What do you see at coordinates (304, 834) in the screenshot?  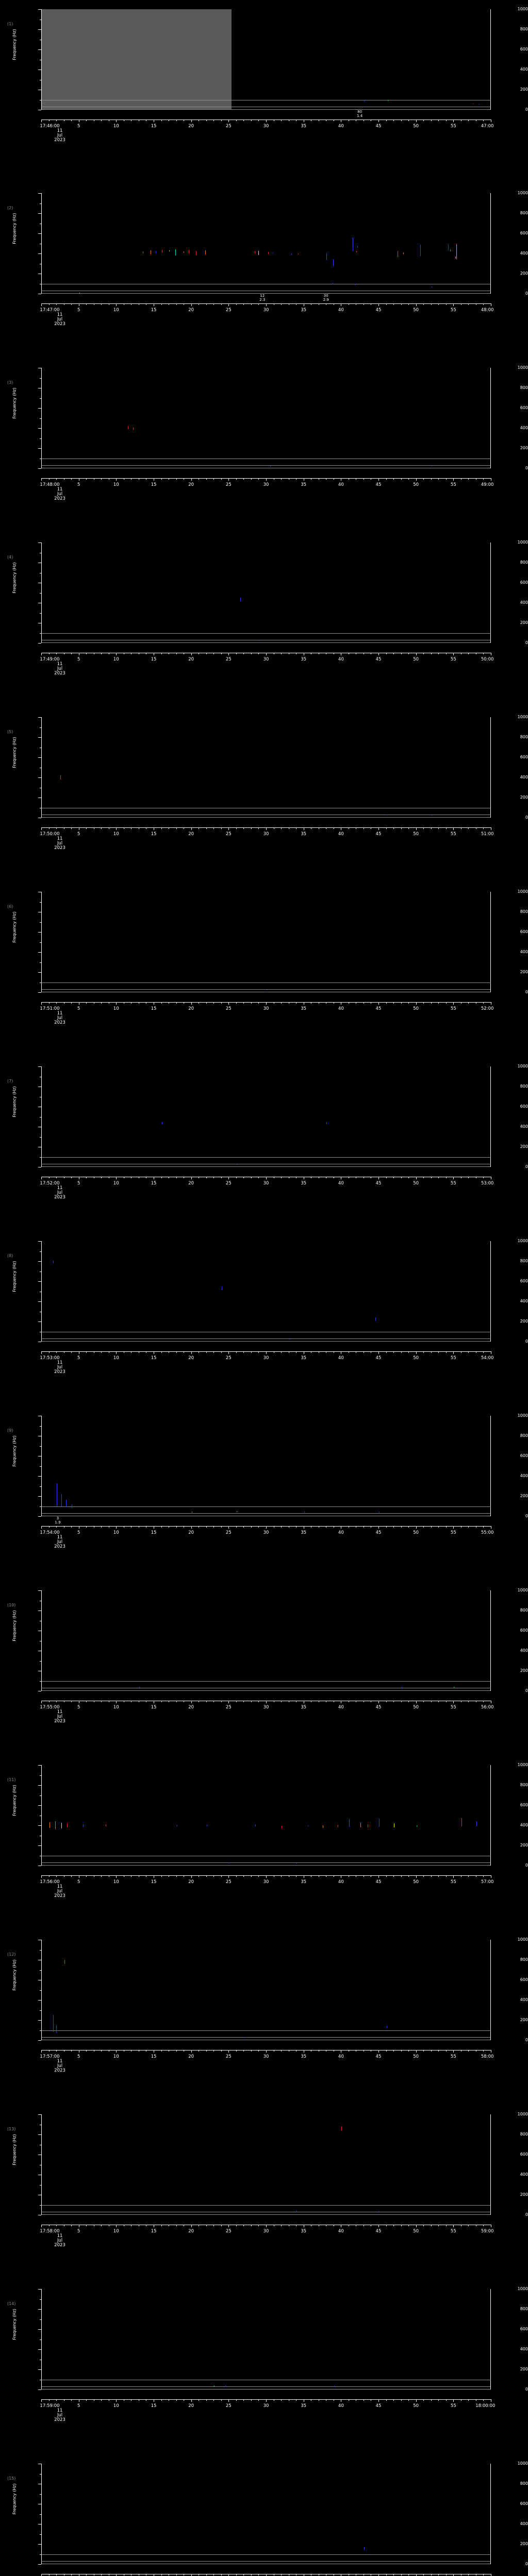 I see `x-tick-label-35: 35` at bounding box center [304, 834].